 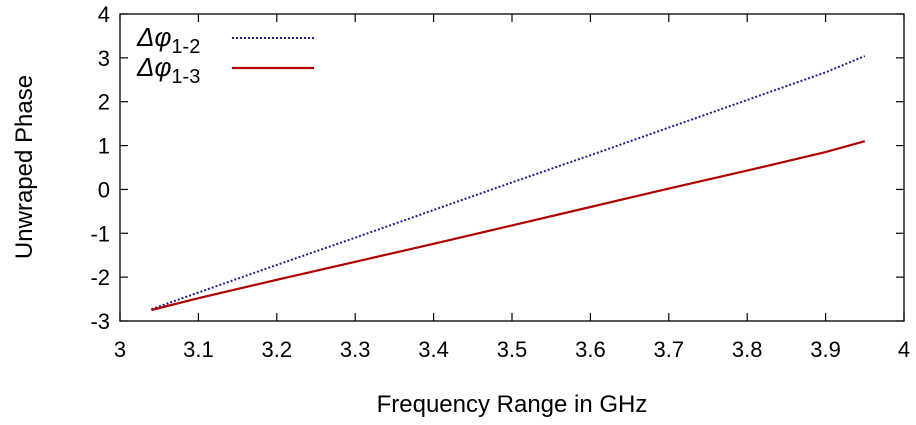 What do you see at coordinates (904, 349) in the screenshot?
I see `x-tick-label: 4` at bounding box center [904, 349].